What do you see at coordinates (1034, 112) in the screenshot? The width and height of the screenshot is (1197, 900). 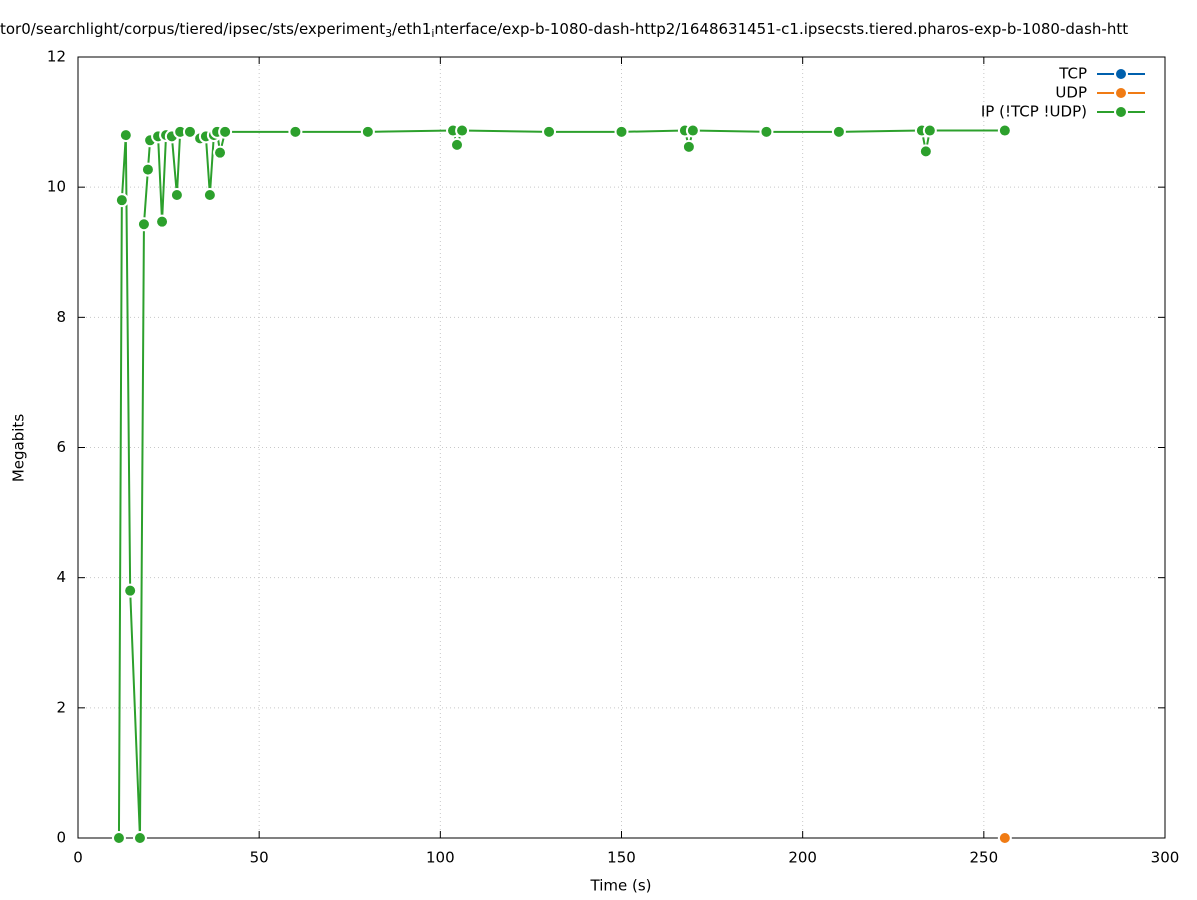 I see `legend-label: IP (!TCP !UDP)` at bounding box center [1034, 112].